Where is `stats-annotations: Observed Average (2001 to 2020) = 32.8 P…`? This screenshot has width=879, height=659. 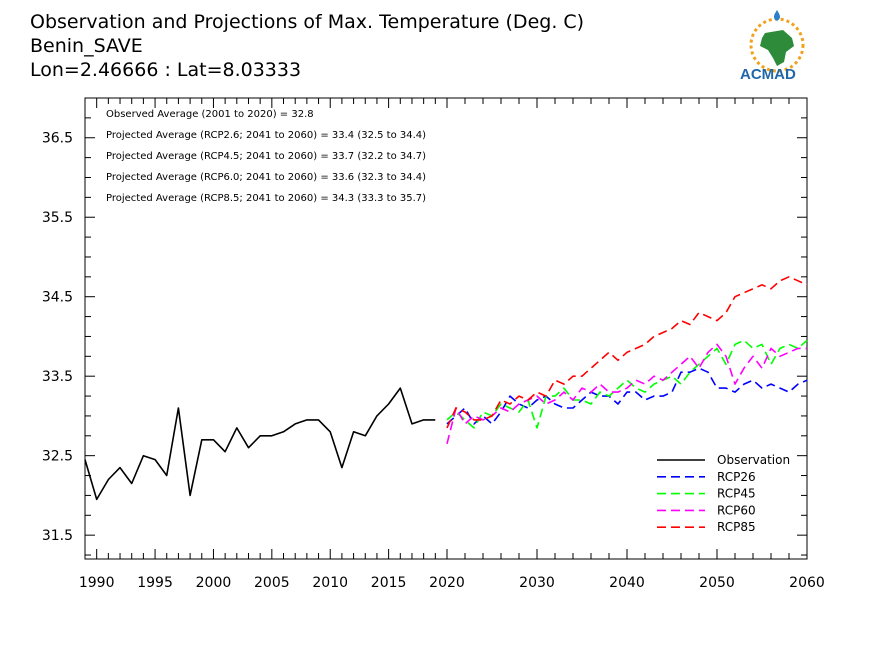 stats-annotations: Observed Average (2001 to 2020) = 32.8 P… is located at coordinates (266, 156).